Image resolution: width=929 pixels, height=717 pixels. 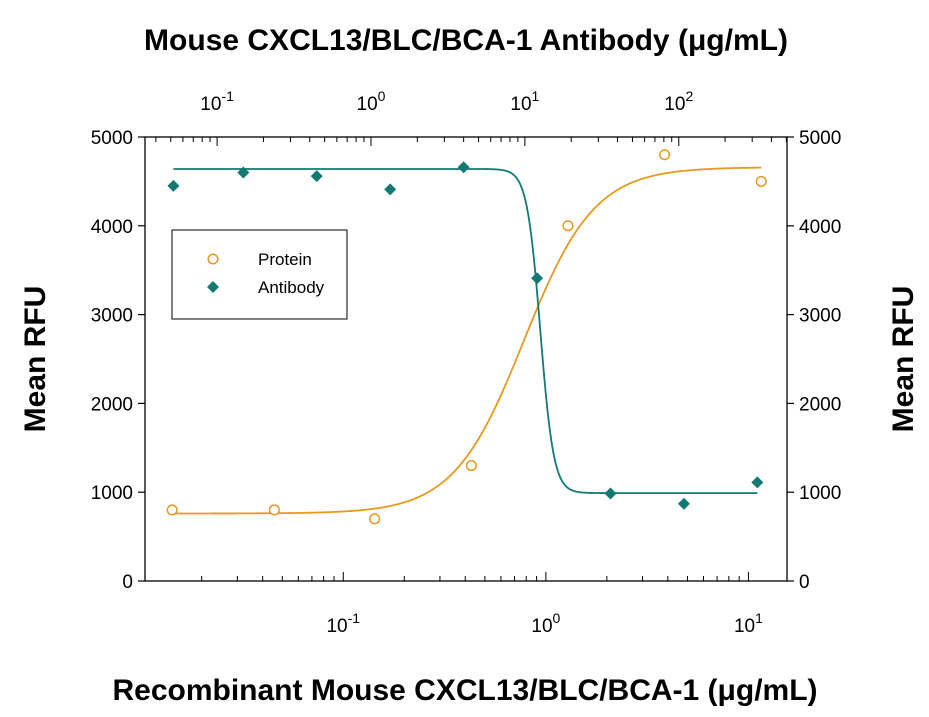 I want to click on right-y-tick-label: 5000, so click(x=820, y=138).